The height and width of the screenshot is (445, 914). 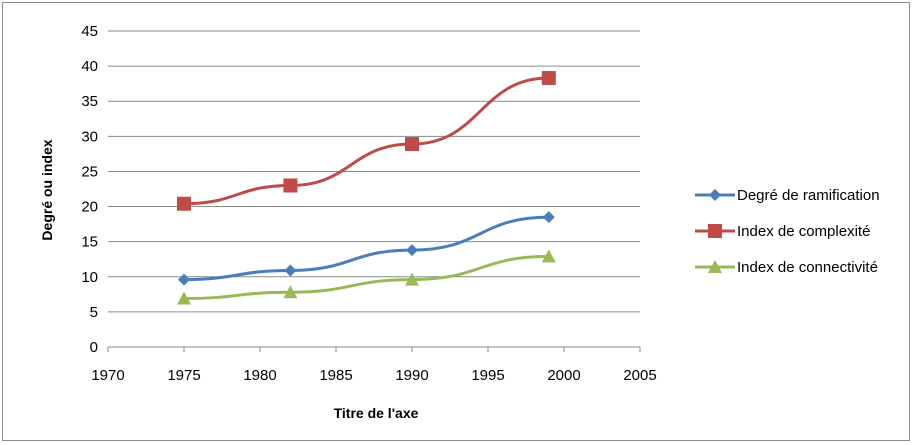 I want to click on y-tick-label: 35, so click(x=89, y=101).